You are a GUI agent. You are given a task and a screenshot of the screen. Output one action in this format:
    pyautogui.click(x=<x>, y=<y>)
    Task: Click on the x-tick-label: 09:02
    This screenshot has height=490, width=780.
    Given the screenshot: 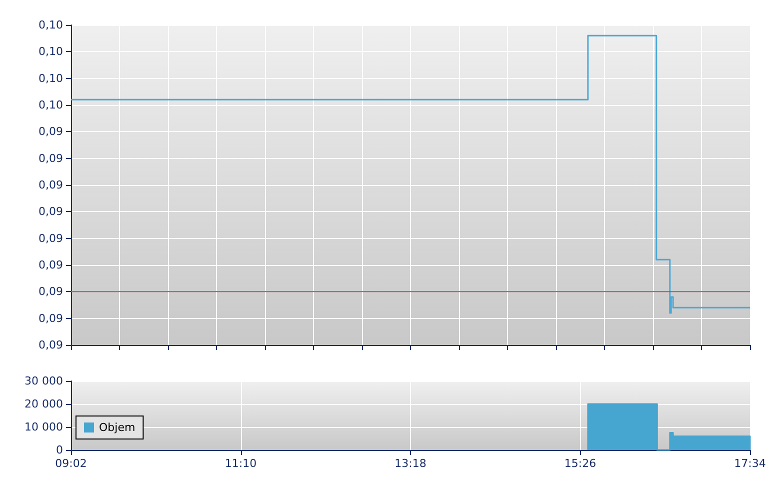 What is the action you would take?
    pyautogui.click(x=71, y=463)
    